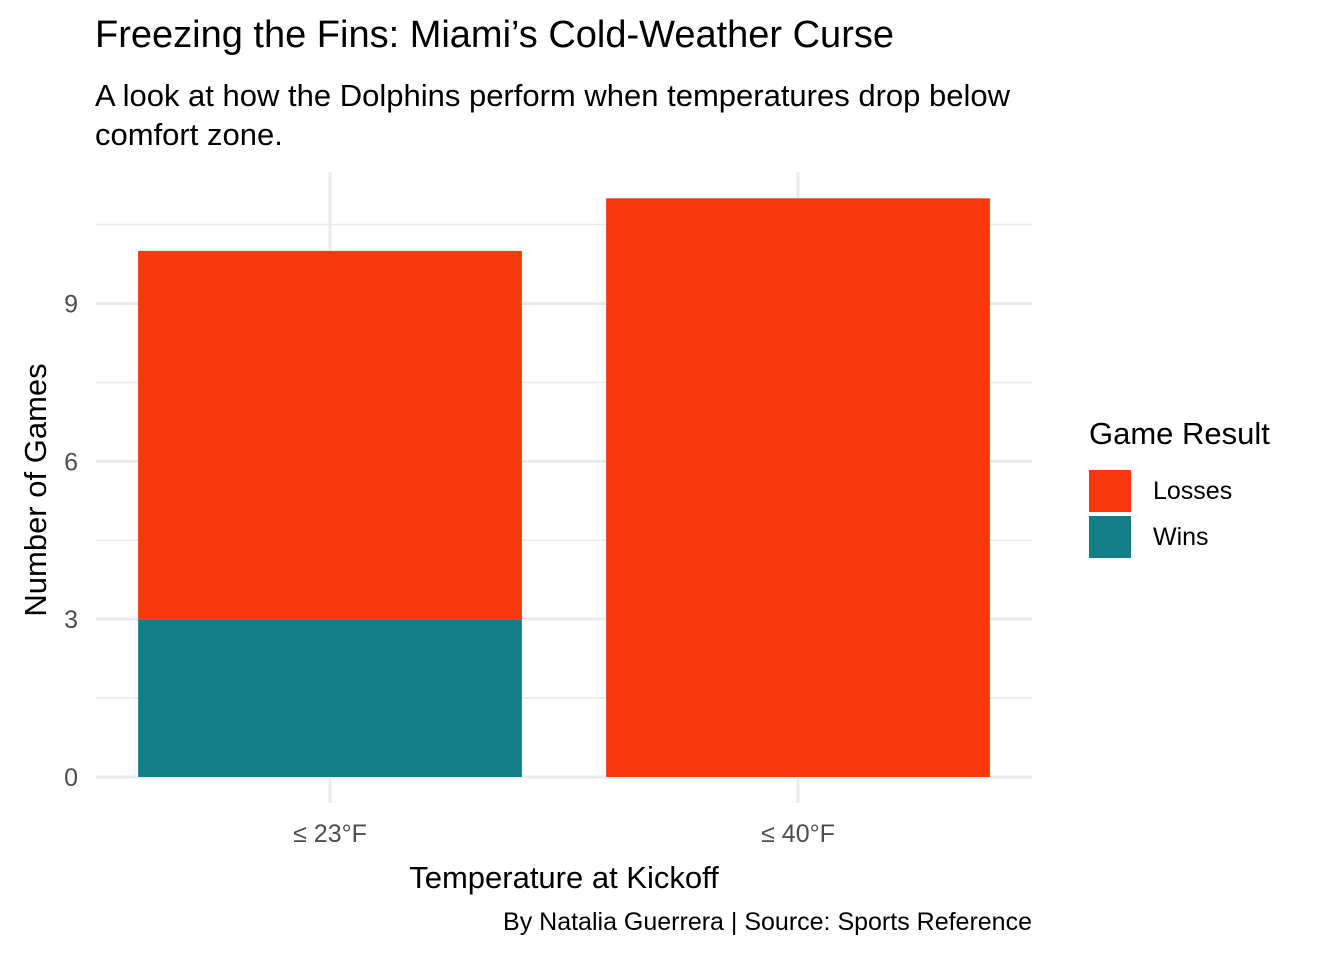  I want to click on y-tick-label: 9, so click(71, 305).